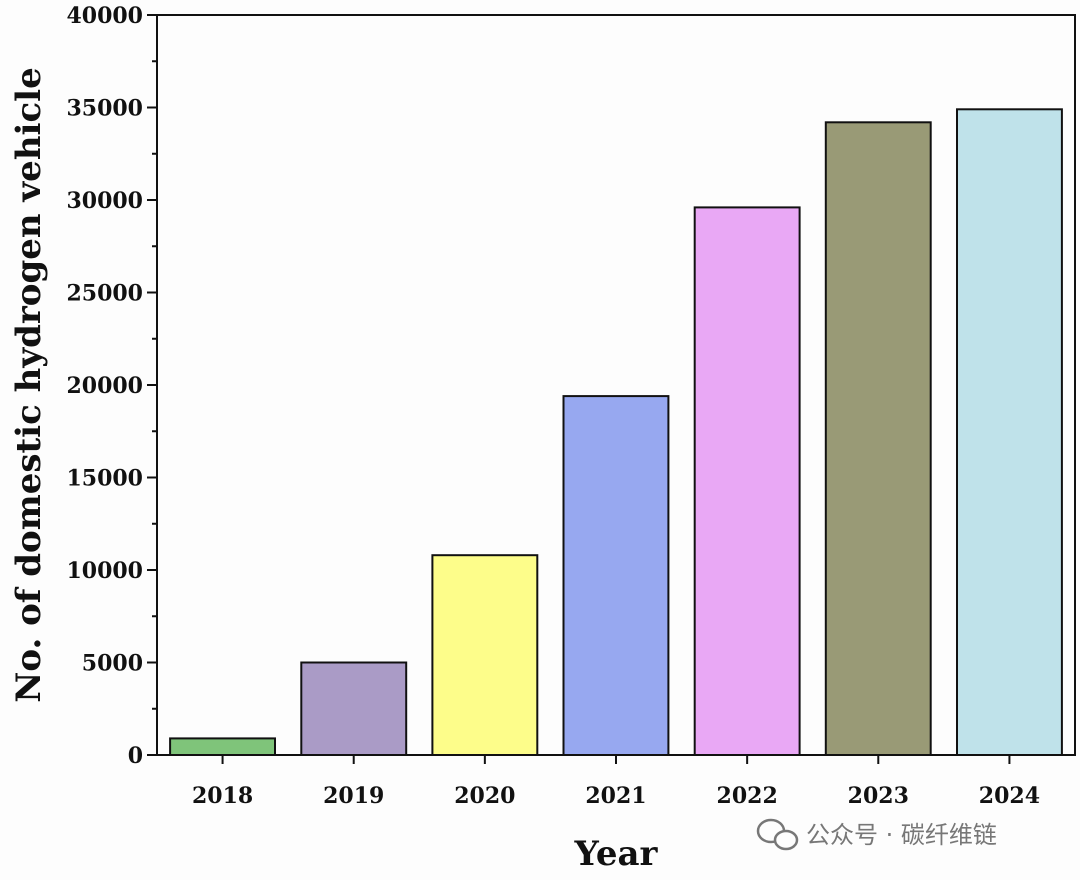 The width and height of the screenshot is (1080, 880). What do you see at coordinates (485, 655) in the screenshot?
I see `bar-2020` at bounding box center [485, 655].